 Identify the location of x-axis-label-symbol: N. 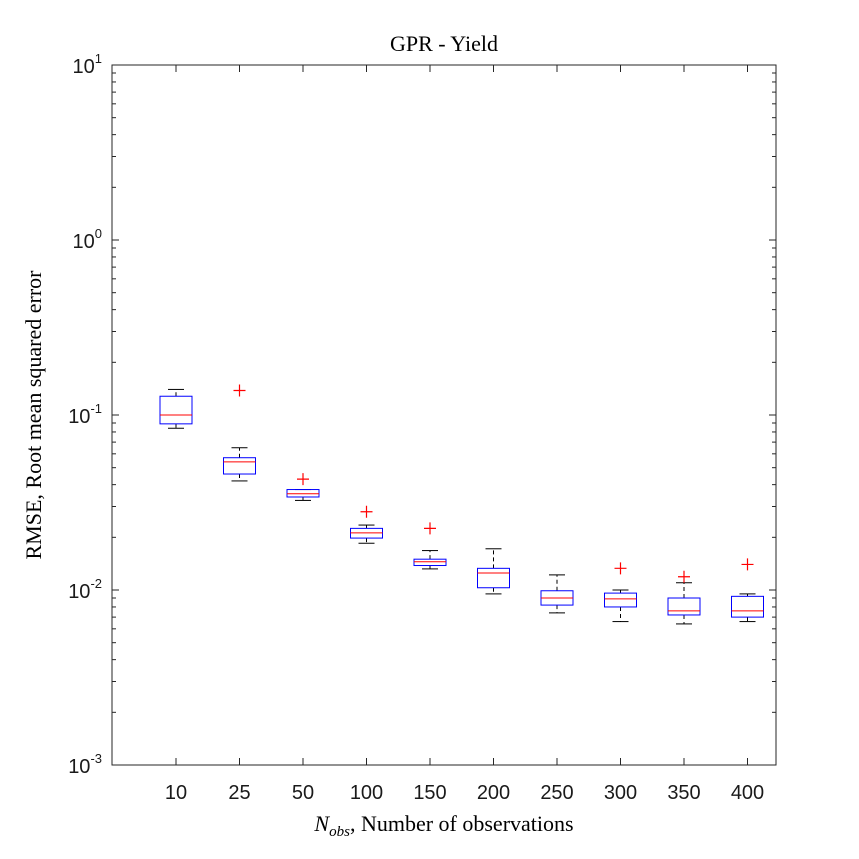
(321, 823).